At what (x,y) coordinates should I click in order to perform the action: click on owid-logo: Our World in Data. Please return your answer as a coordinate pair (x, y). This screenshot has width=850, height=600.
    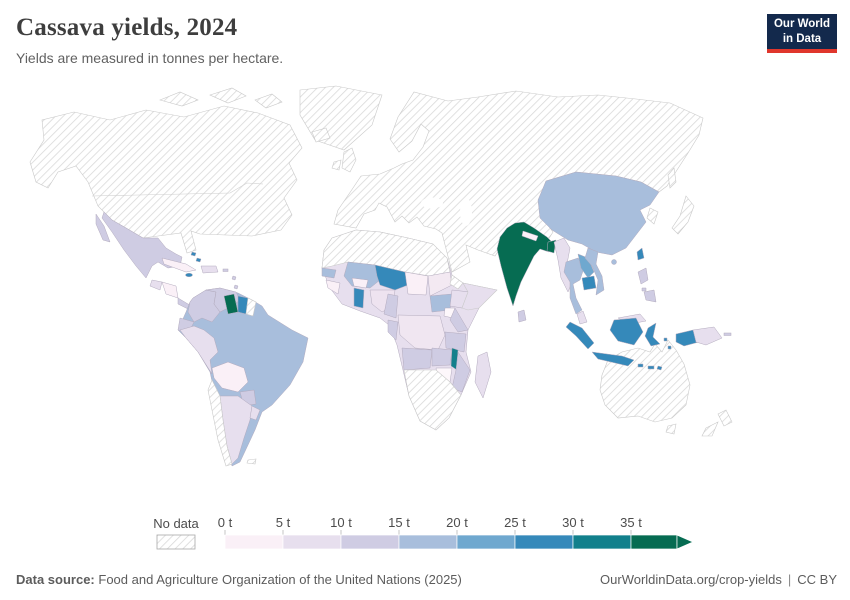
    Looking at the image, I should click on (802, 33).